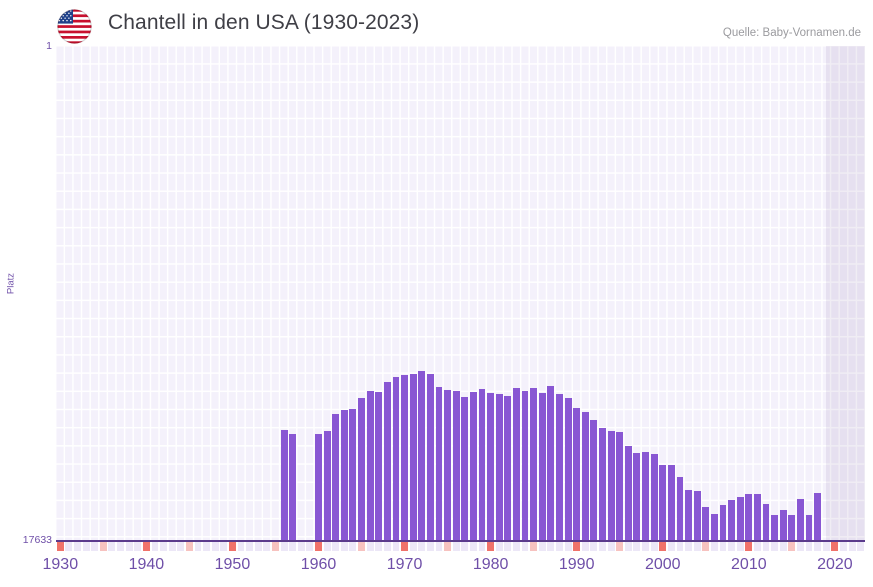 The height and width of the screenshot is (587, 873). What do you see at coordinates (654, 497) in the screenshot?
I see `bar-1999` at bounding box center [654, 497].